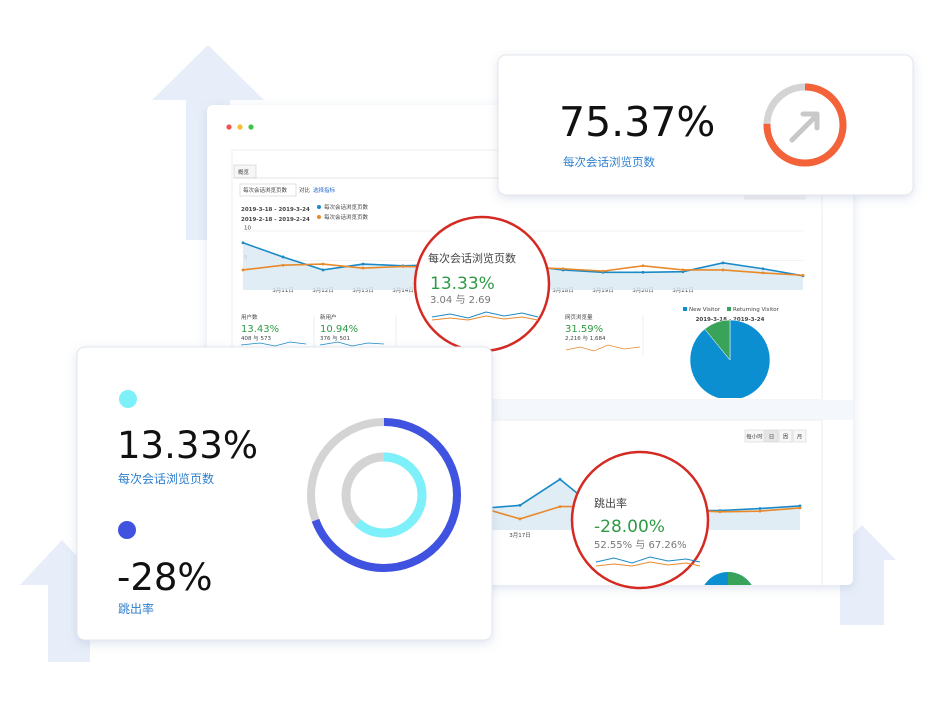  I want to click on arrow-icon, so click(804, 127).